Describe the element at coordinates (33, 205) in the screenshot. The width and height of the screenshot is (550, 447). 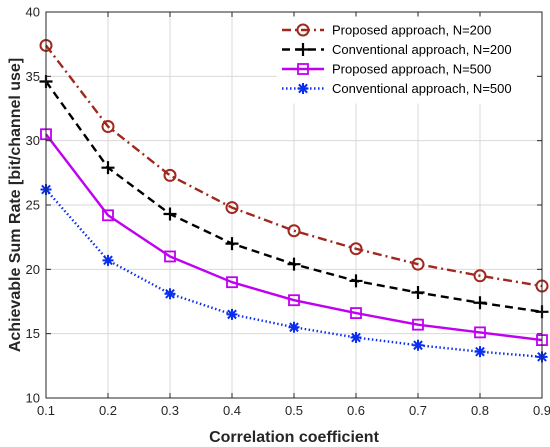
I see `y-tick-label: 25` at that location.